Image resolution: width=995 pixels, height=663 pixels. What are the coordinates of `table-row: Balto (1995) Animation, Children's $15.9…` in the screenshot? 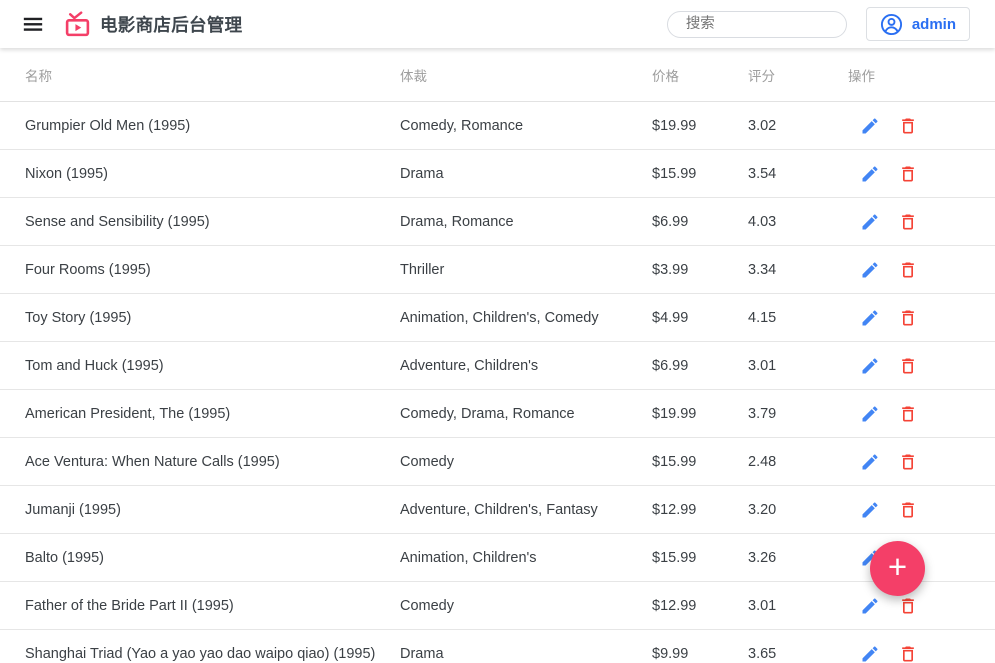 It's located at (497, 558).